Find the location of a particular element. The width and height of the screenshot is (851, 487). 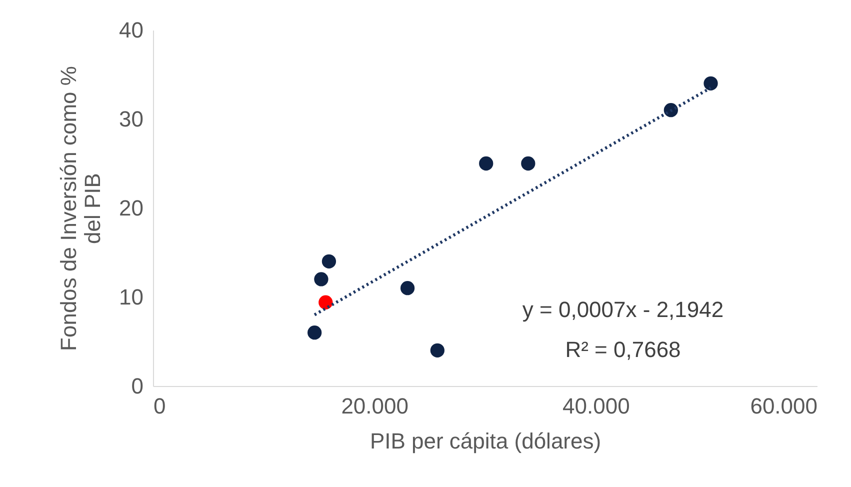

annotation: y = 0,0007x - 2,1942 is located at coordinates (623, 309).